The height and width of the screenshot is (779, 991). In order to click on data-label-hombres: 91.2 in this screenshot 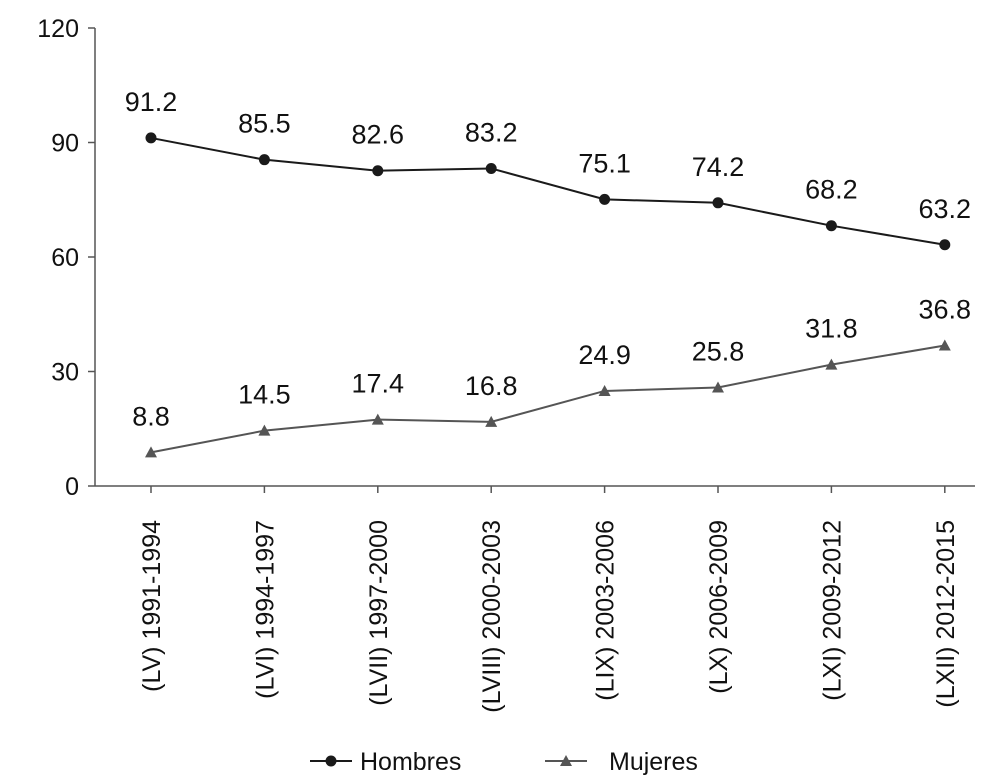, I will do `click(151, 102)`.